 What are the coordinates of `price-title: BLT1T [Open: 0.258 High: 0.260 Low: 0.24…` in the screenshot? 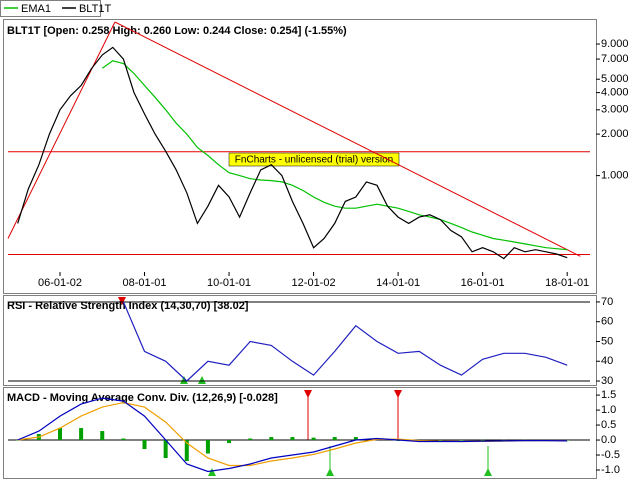 It's located at (177, 31).